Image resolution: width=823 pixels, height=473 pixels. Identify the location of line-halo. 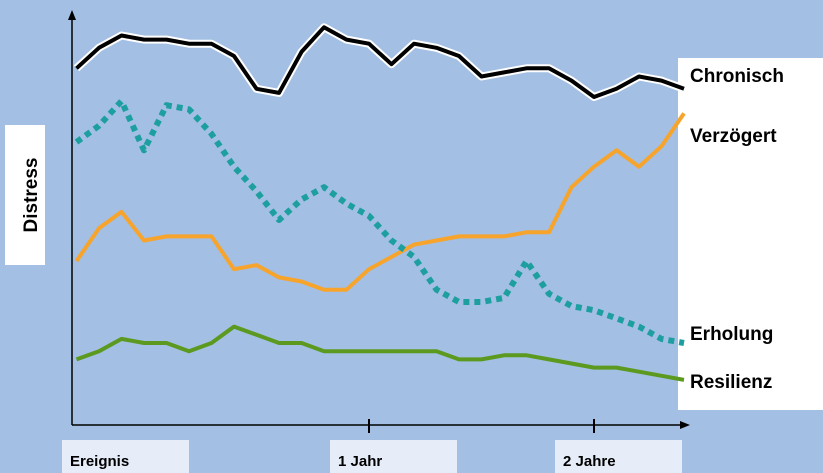
(379, 62).